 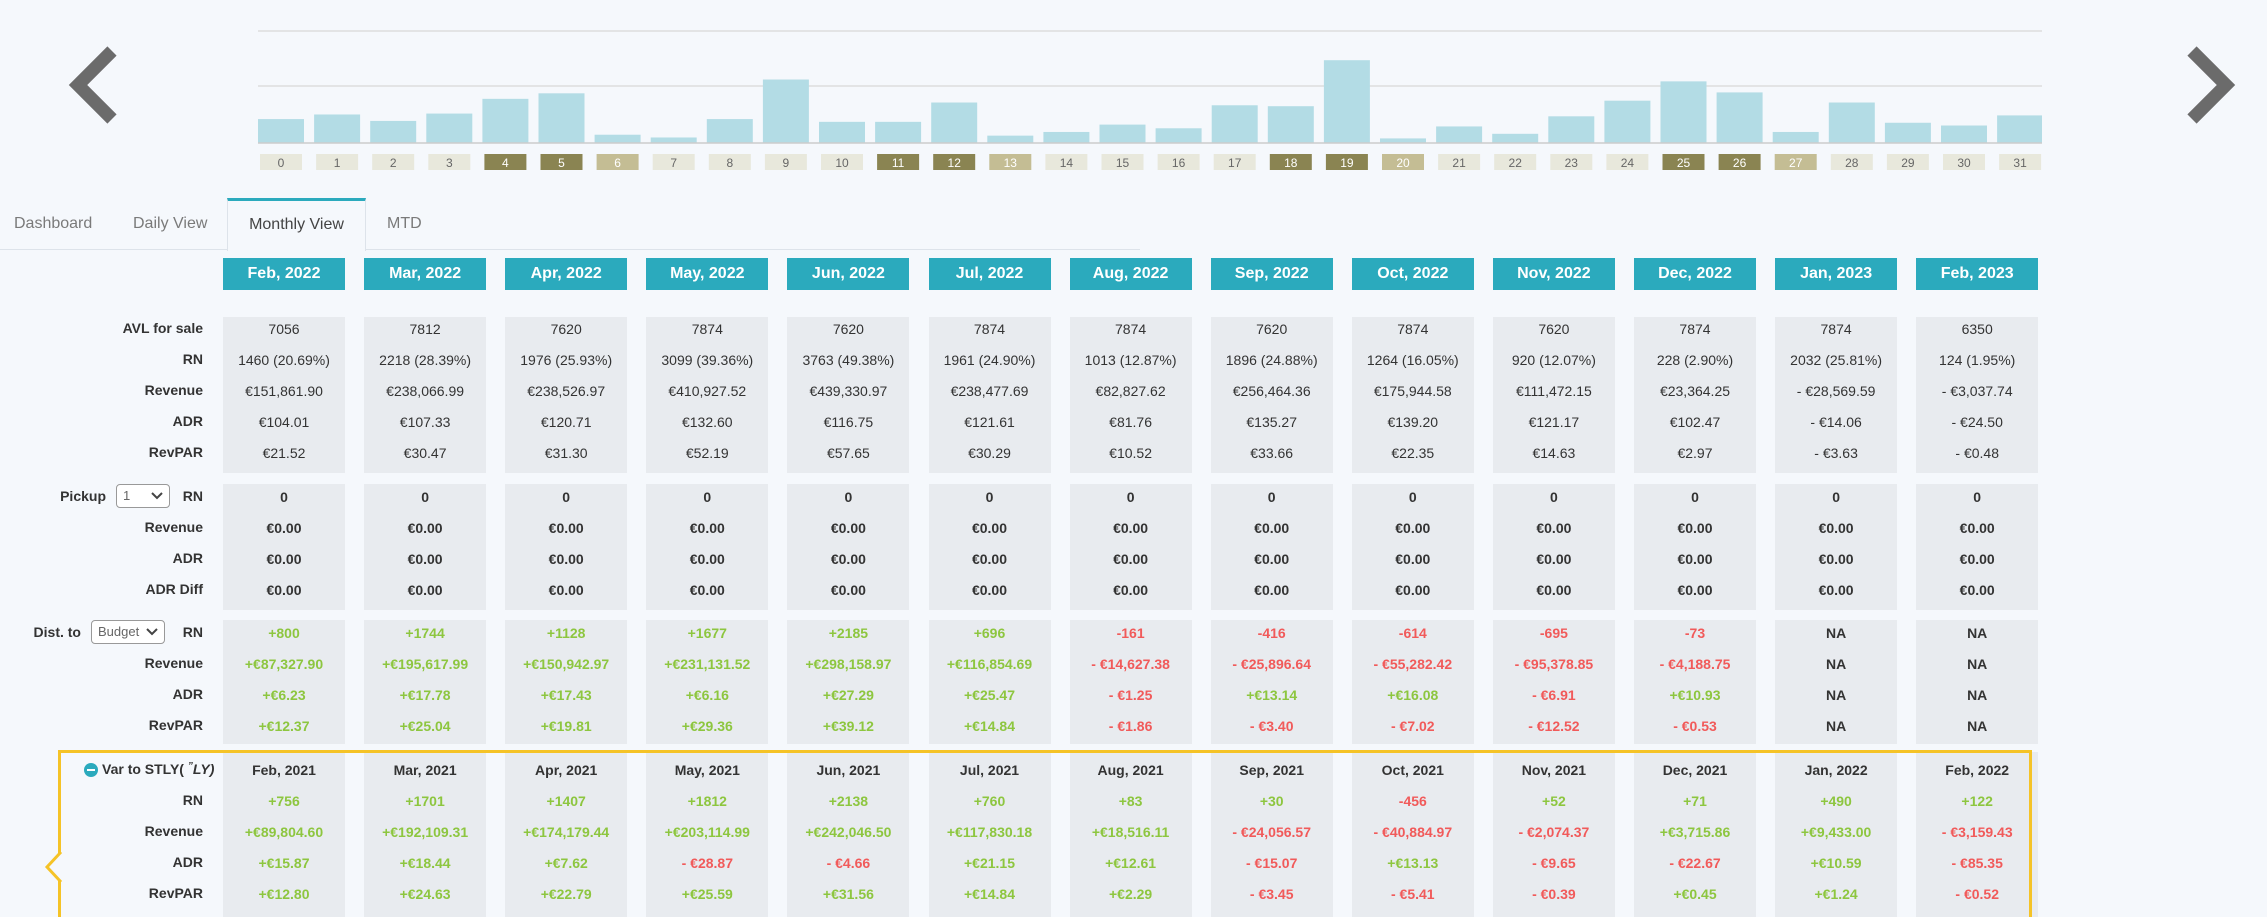 What do you see at coordinates (1977, 801) in the screenshot?
I see `metric-cell: +122` at bounding box center [1977, 801].